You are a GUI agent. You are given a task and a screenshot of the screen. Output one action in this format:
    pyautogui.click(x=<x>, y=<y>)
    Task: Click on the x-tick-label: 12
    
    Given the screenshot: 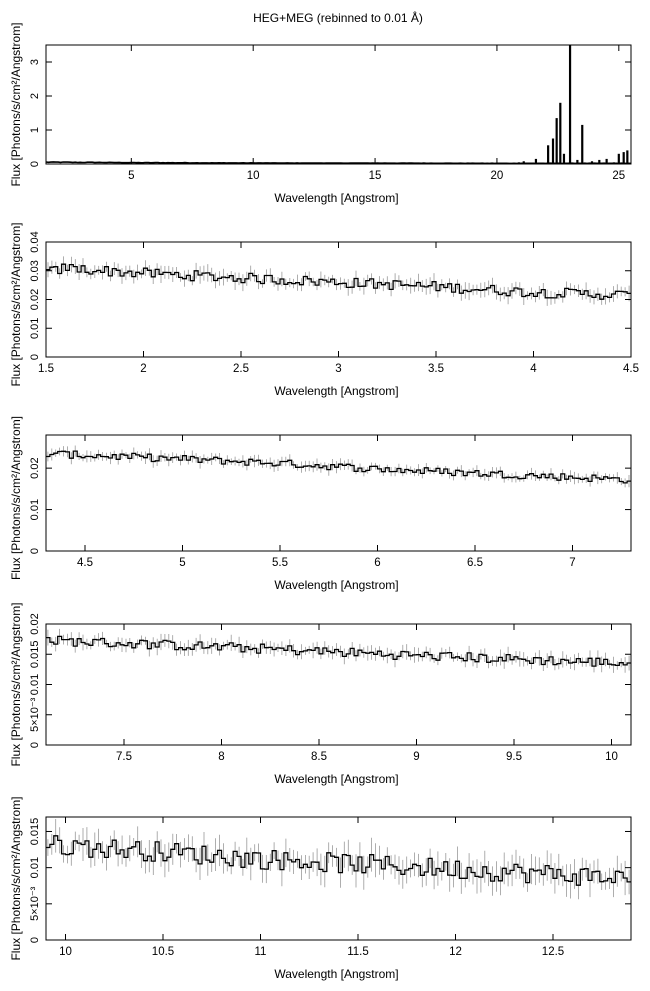 What is the action you would take?
    pyautogui.click(x=455, y=952)
    